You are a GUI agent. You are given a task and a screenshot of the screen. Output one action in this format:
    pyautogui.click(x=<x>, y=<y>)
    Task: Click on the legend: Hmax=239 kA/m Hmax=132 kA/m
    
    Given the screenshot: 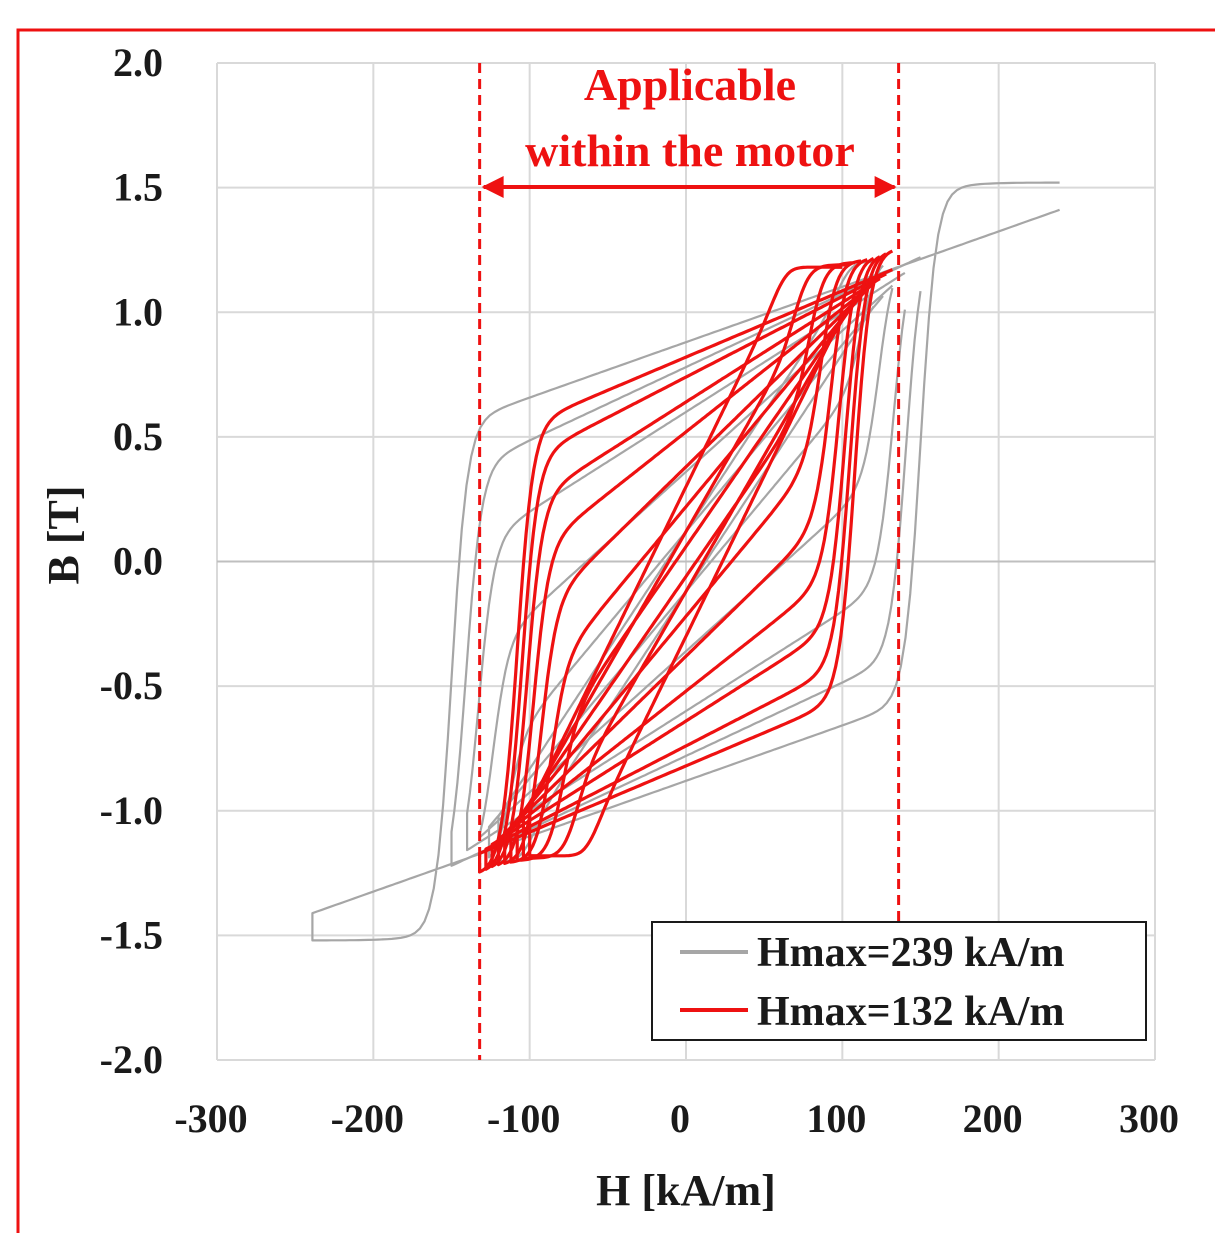 What is the action you would take?
    pyautogui.click(x=899, y=981)
    